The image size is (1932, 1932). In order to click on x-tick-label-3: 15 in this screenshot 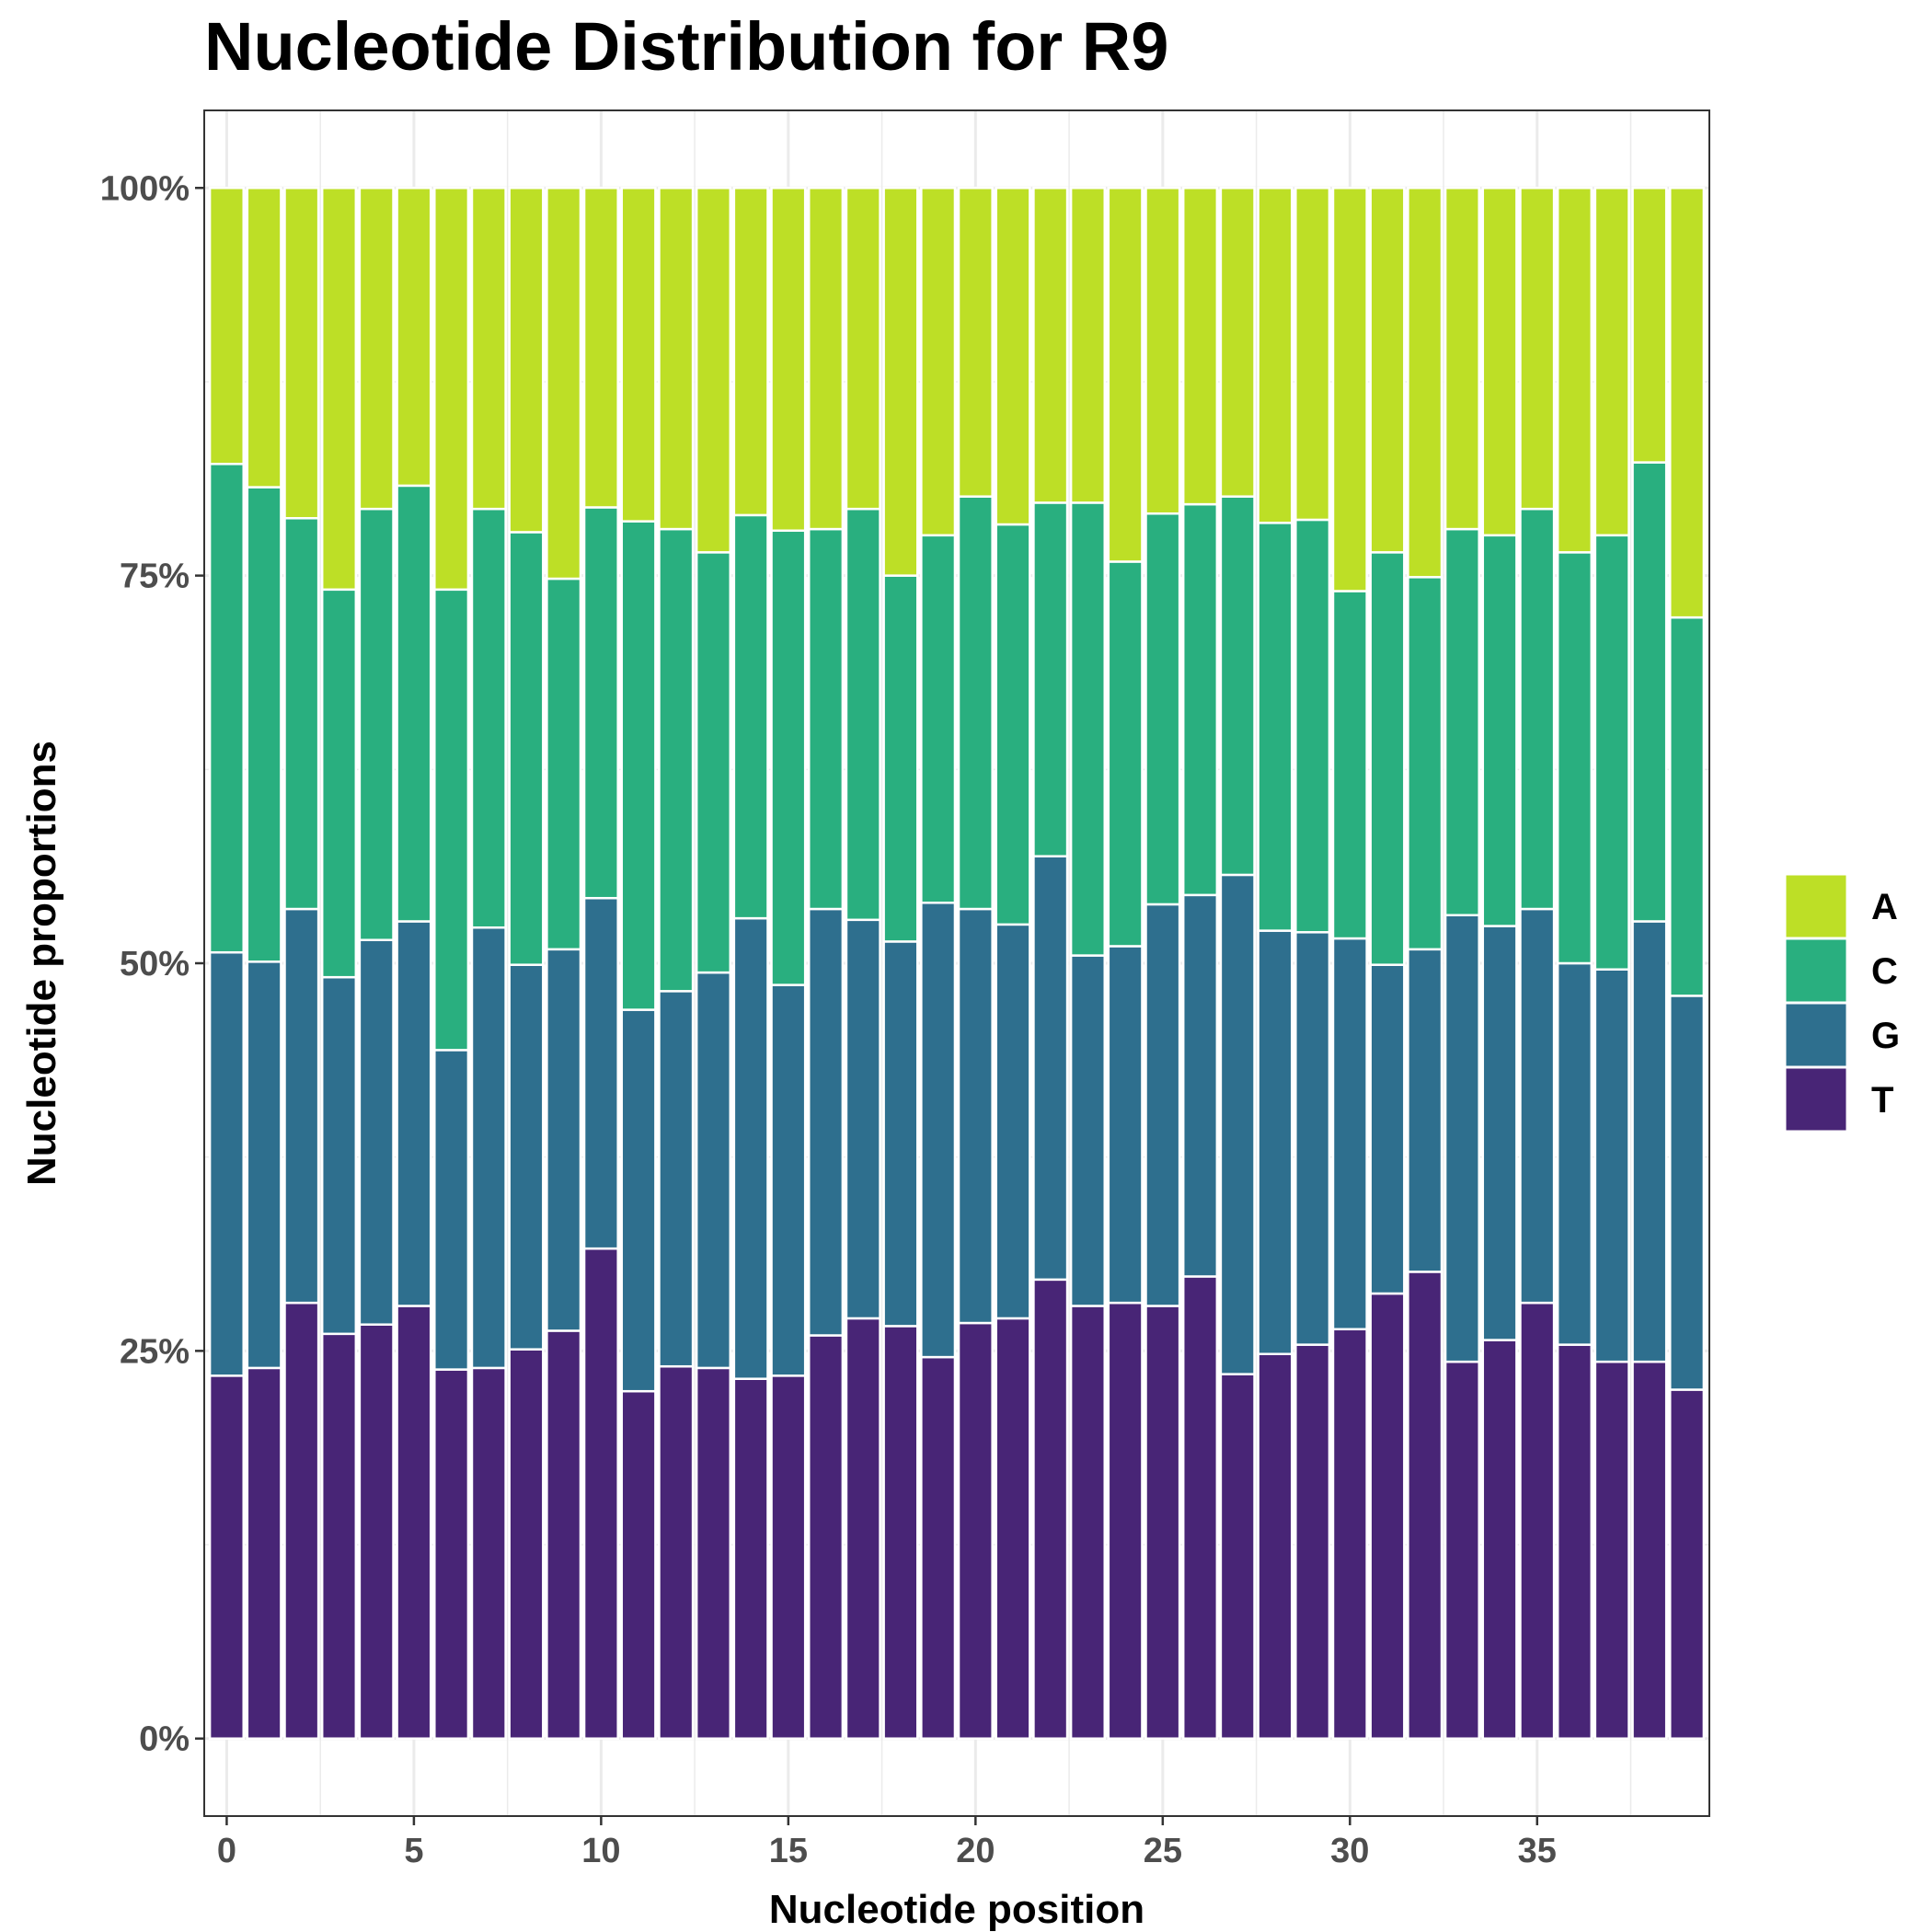, I will do `click(788, 1851)`.